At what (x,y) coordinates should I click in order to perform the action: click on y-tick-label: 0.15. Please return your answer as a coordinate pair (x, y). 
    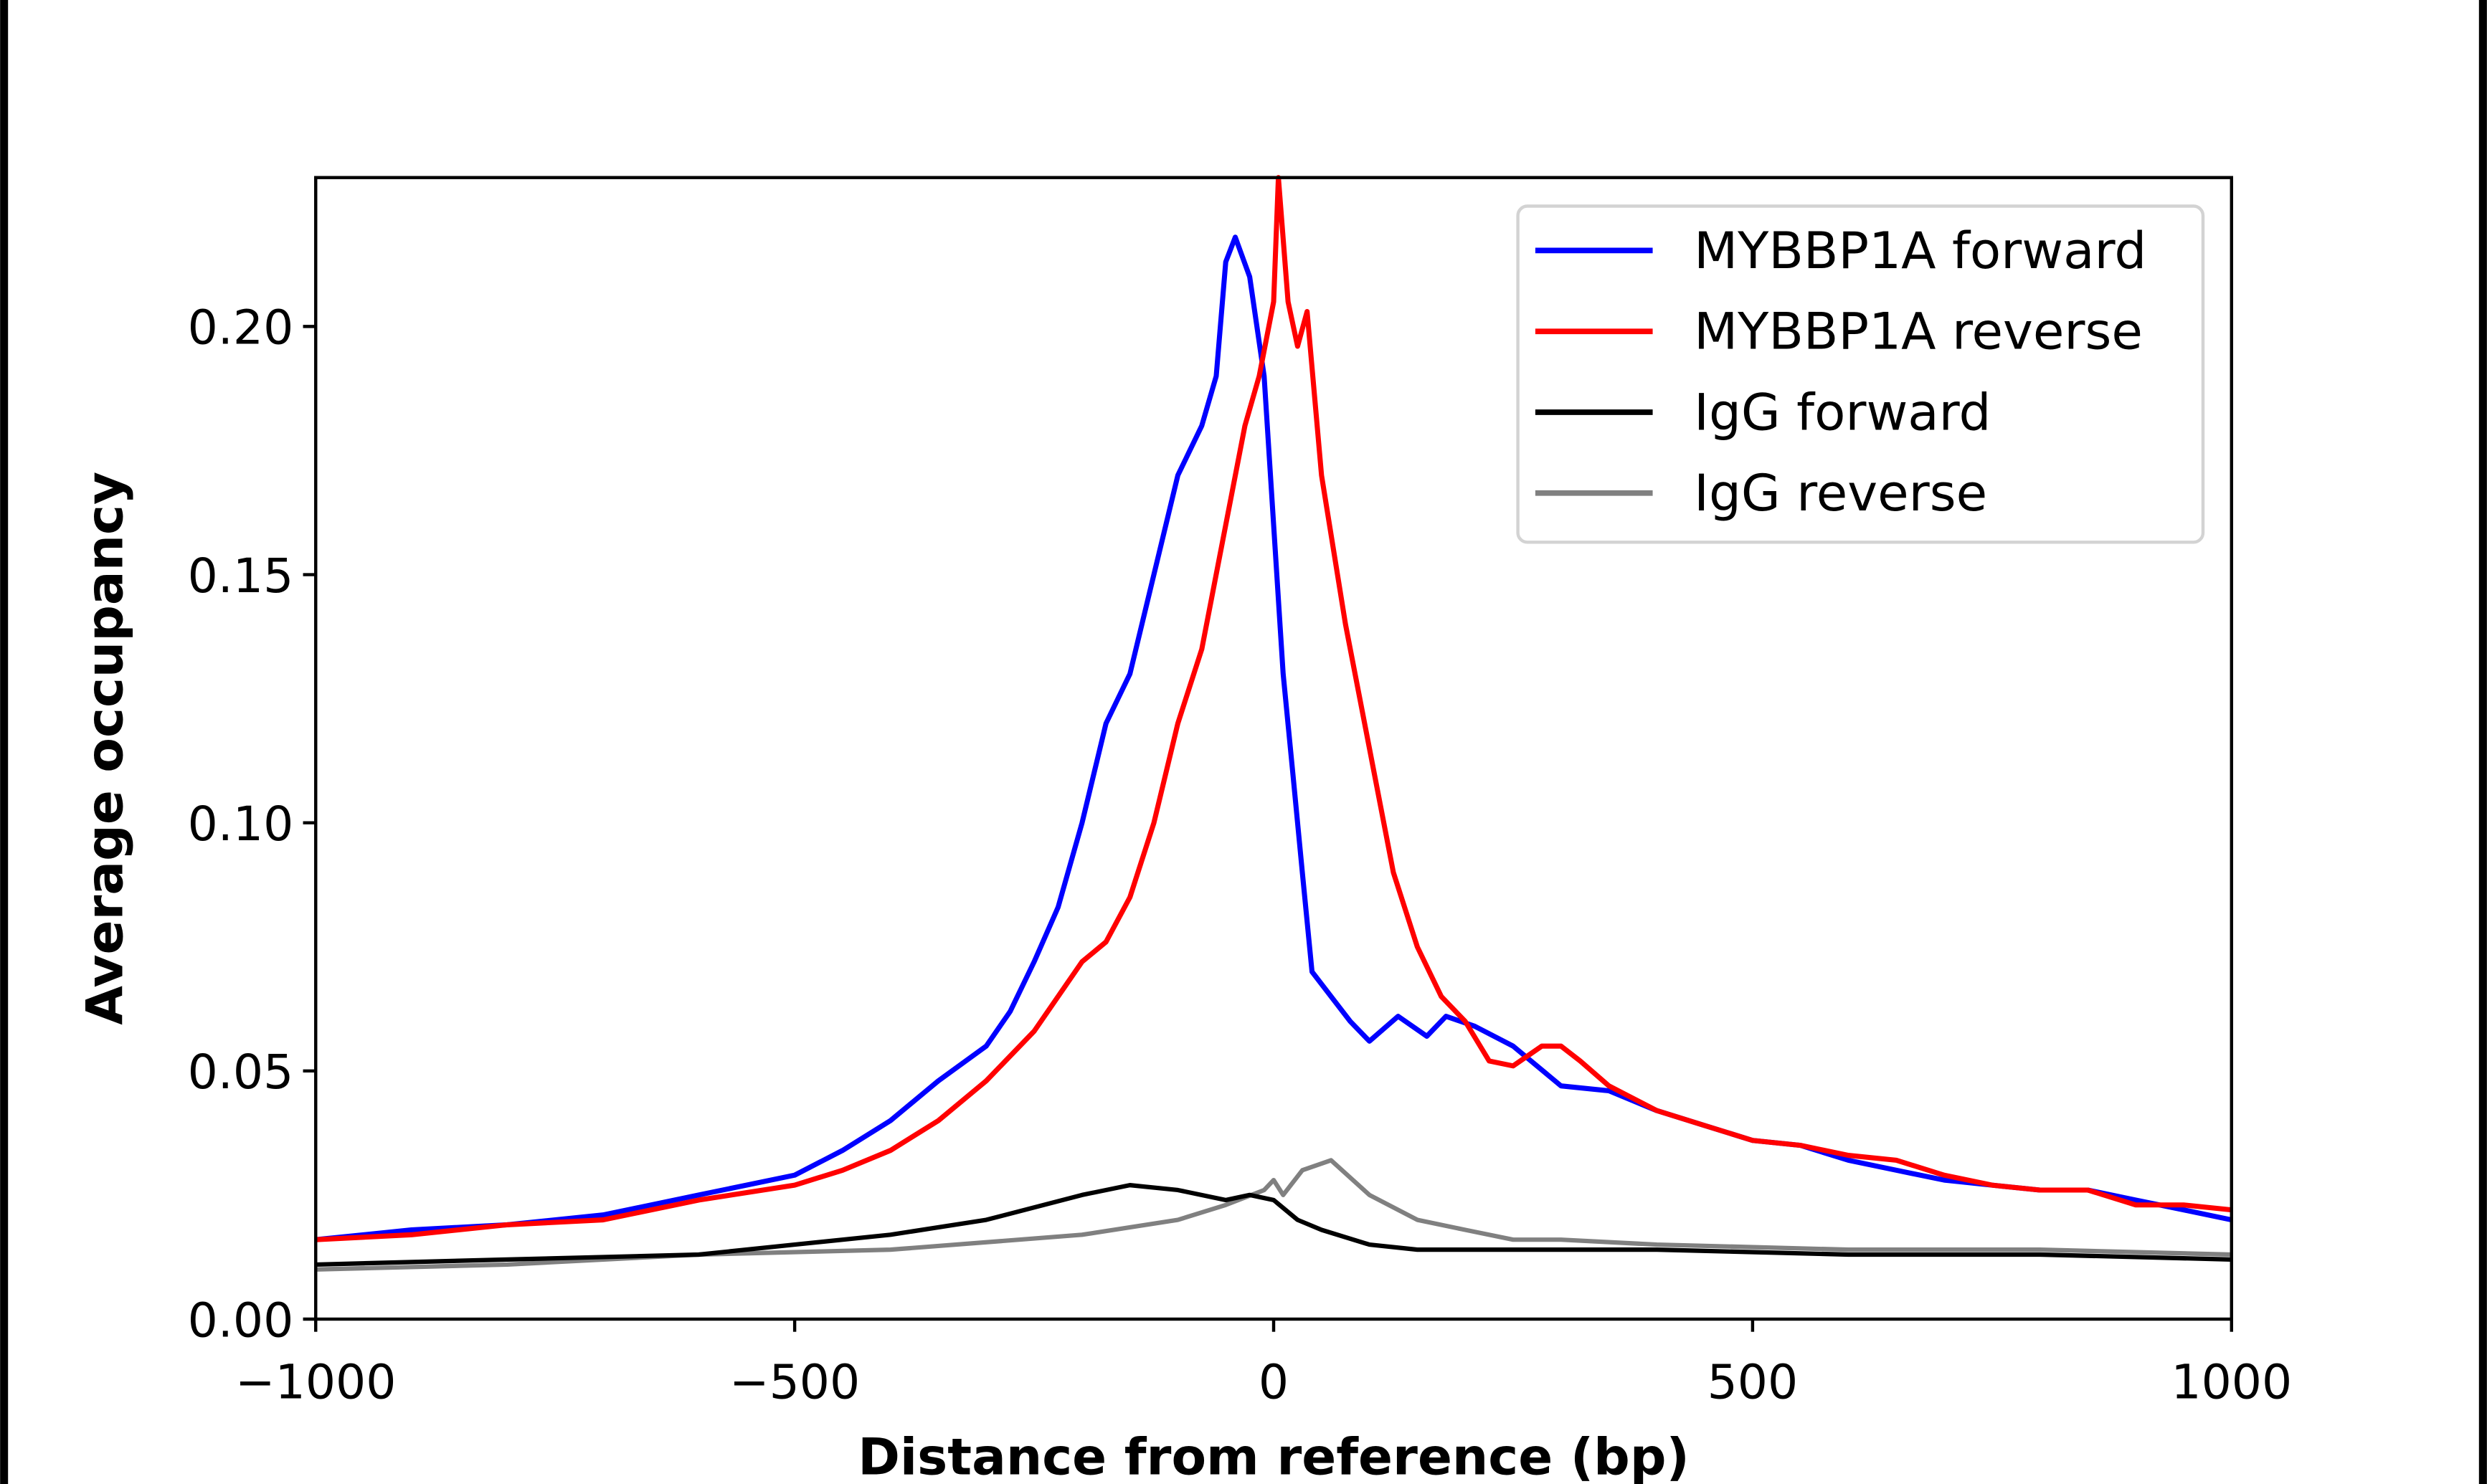
    Looking at the image, I should click on (241, 576).